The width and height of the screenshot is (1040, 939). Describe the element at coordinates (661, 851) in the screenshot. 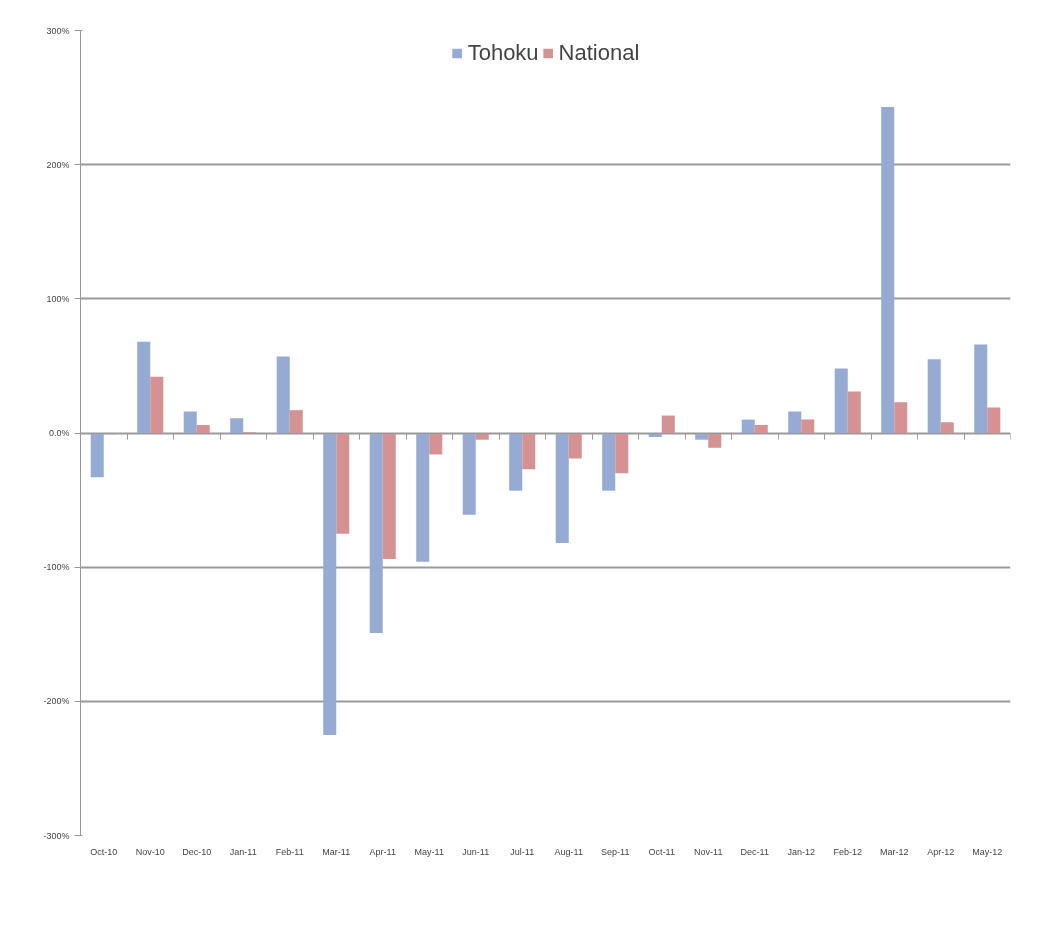

I see `x-tick-label: Oct-11` at that location.